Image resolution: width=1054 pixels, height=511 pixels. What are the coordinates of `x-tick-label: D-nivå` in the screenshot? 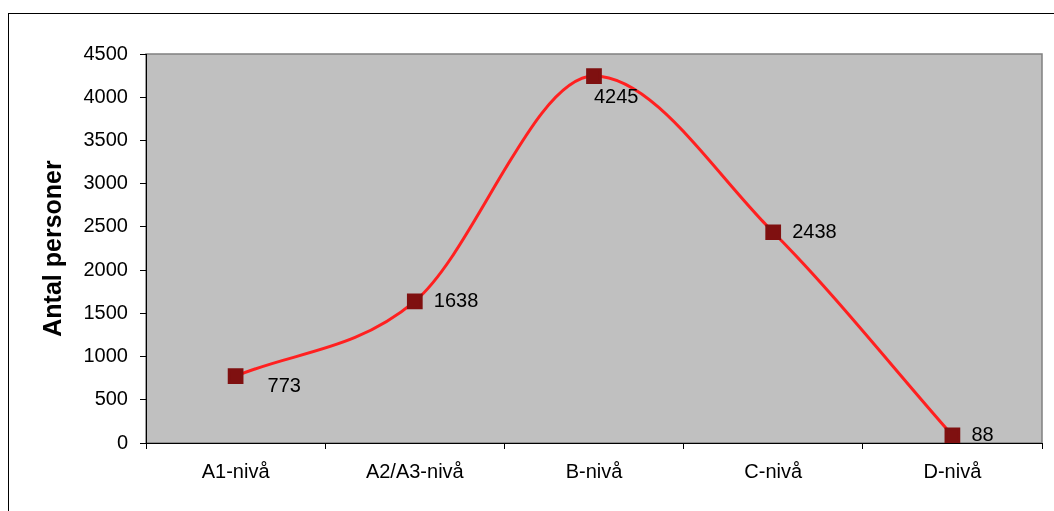 It's located at (953, 470).